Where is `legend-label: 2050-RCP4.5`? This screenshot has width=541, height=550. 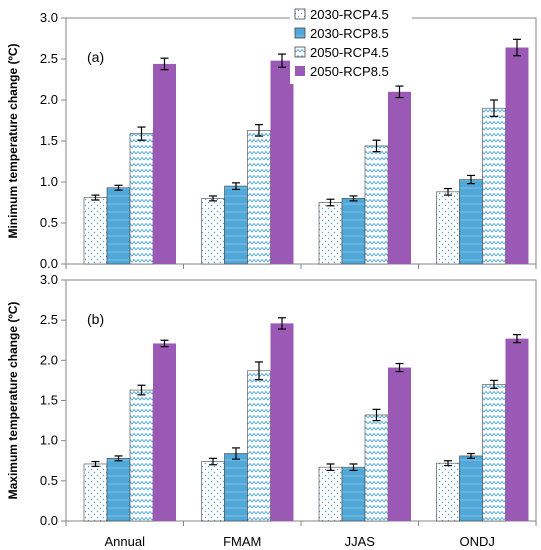 legend-label: 2050-RCP4.5 is located at coordinates (349, 52).